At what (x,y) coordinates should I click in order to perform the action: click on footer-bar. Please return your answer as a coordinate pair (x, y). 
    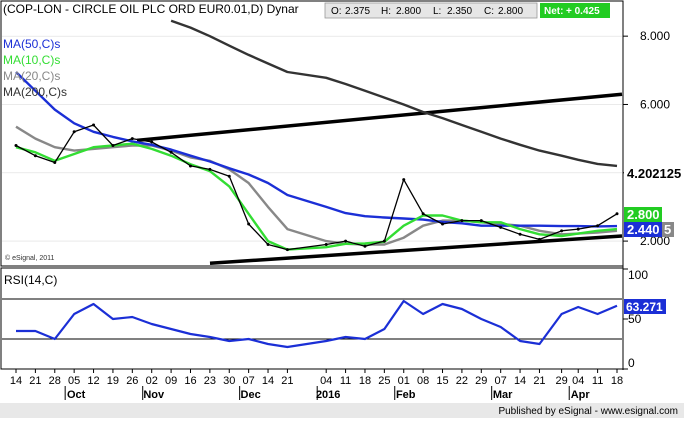
    Looking at the image, I should click on (342, 410).